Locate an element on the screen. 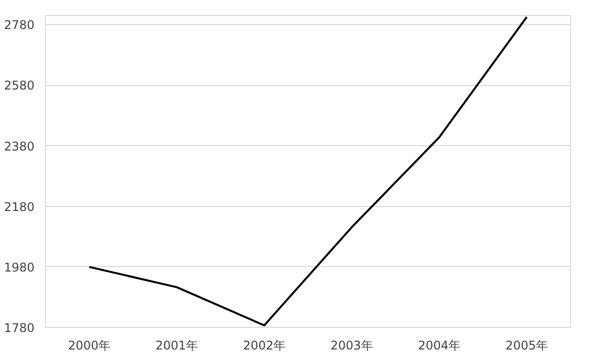 The width and height of the screenshot is (604, 361). x-tick-label: 2005年 is located at coordinates (526, 345).